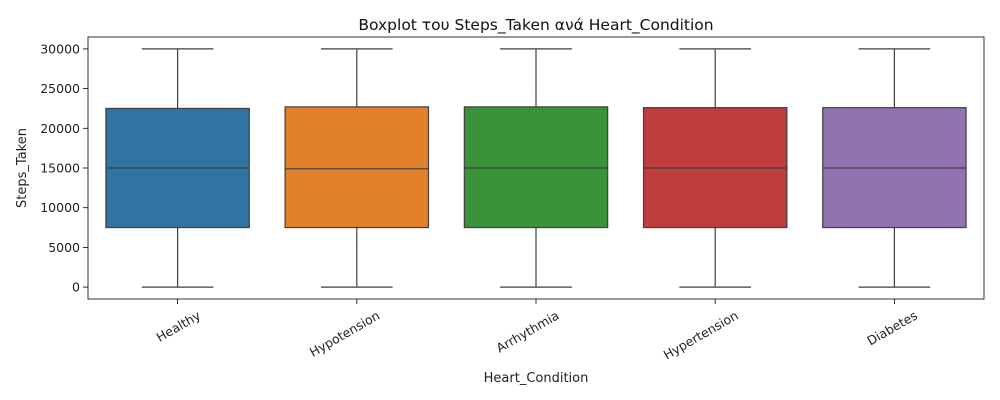 This screenshot has width=1000, height=400. I want to click on y-axis-label: Steps_Taken, so click(22, 168).